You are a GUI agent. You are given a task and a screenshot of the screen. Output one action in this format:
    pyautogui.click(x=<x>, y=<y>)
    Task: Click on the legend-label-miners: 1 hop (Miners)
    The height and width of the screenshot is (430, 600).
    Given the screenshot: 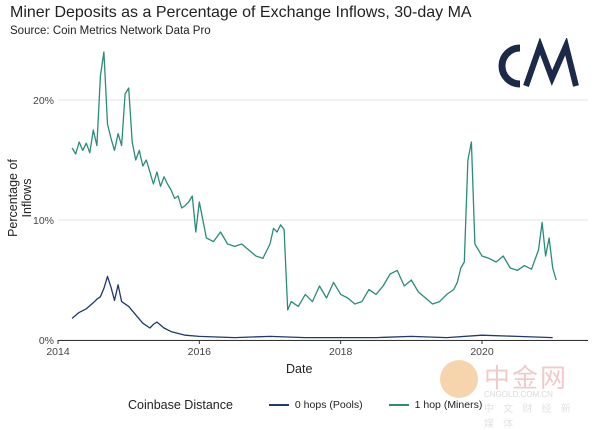 What is the action you would take?
    pyautogui.click(x=448, y=405)
    